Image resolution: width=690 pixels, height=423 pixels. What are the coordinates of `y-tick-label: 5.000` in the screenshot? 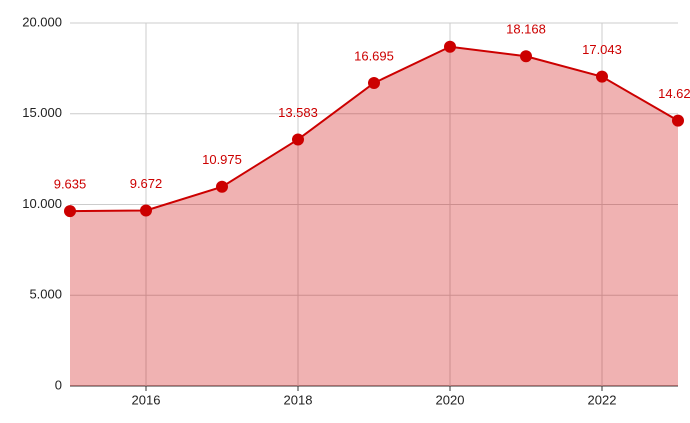 It's located at (45, 294).